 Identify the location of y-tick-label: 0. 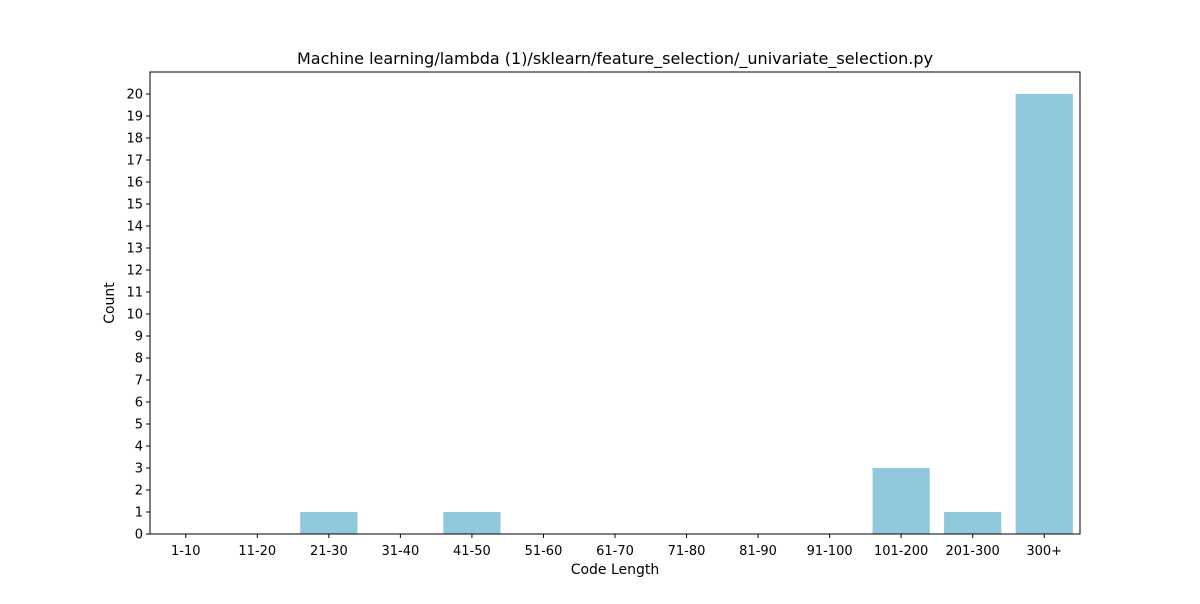
(139, 535).